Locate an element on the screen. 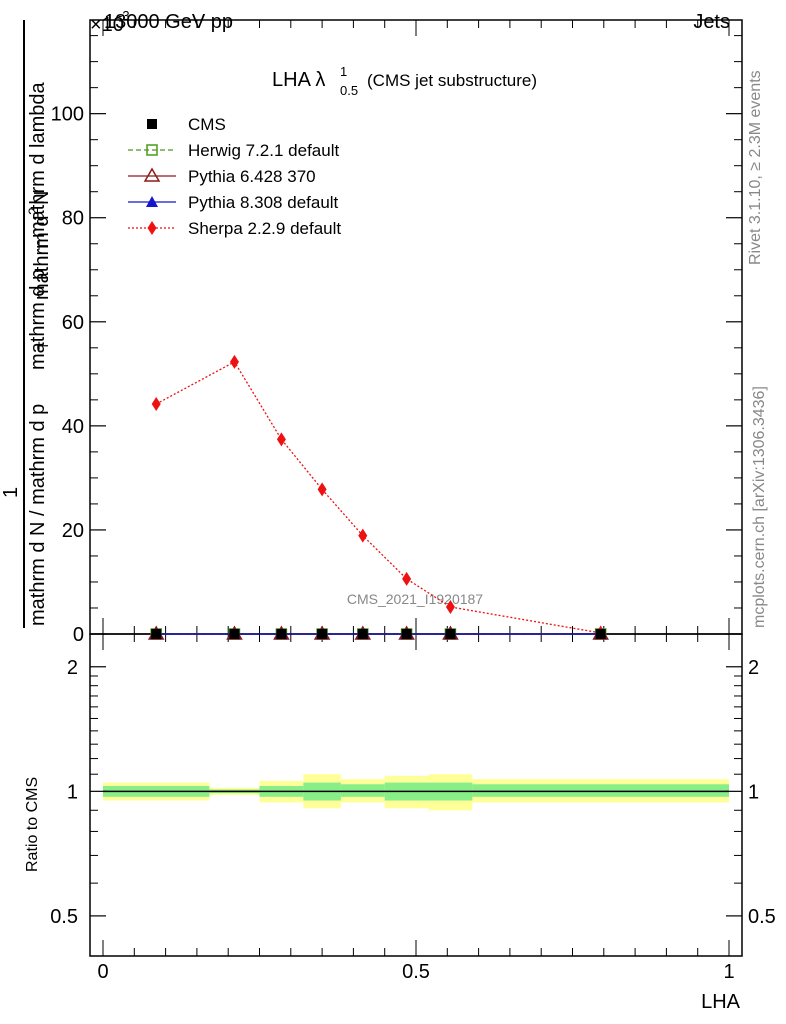 The height and width of the screenshot is (1024, 786). legend-marker-herwig-7-2-1-default is located at coordinates (152, 150).